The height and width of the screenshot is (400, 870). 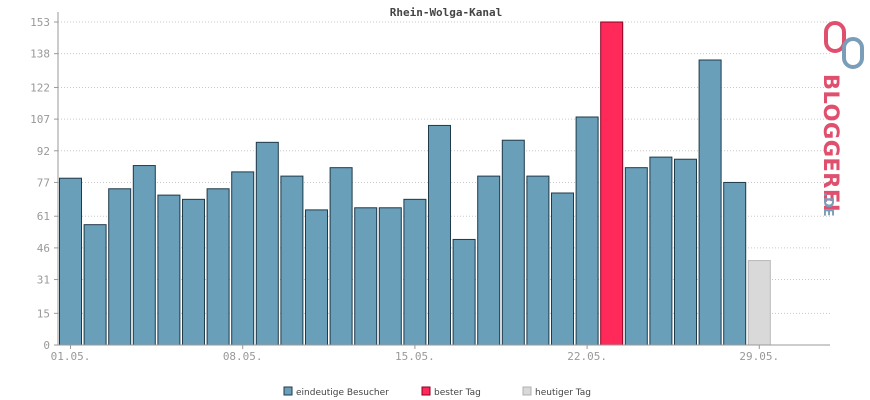 I want to click on y-tick-label: 15, so click(x=43, y=313).